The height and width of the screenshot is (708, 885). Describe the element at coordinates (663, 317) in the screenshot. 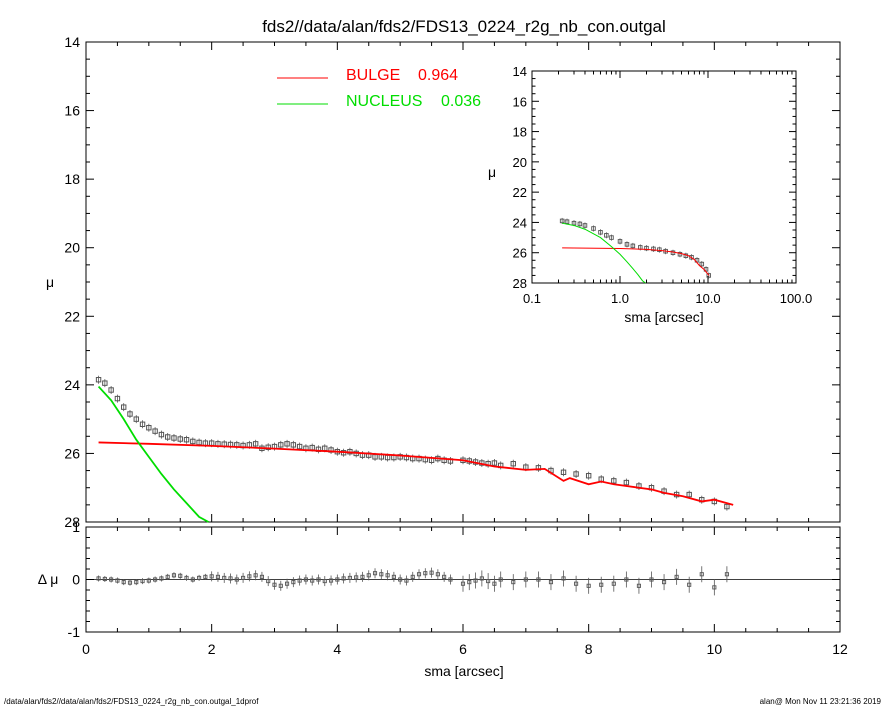

I see `inset-x-axis-label: sma [arcsec]` at that location.